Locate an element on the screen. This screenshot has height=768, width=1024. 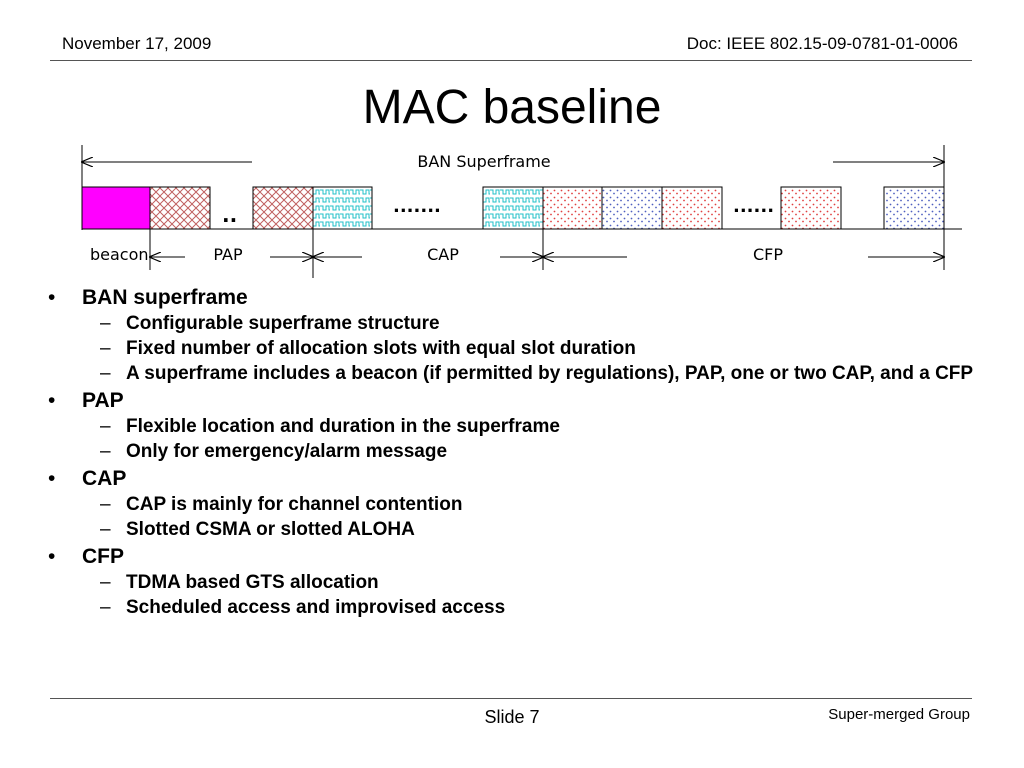
cfp-label: CFP is located at coordinates (768, 254).